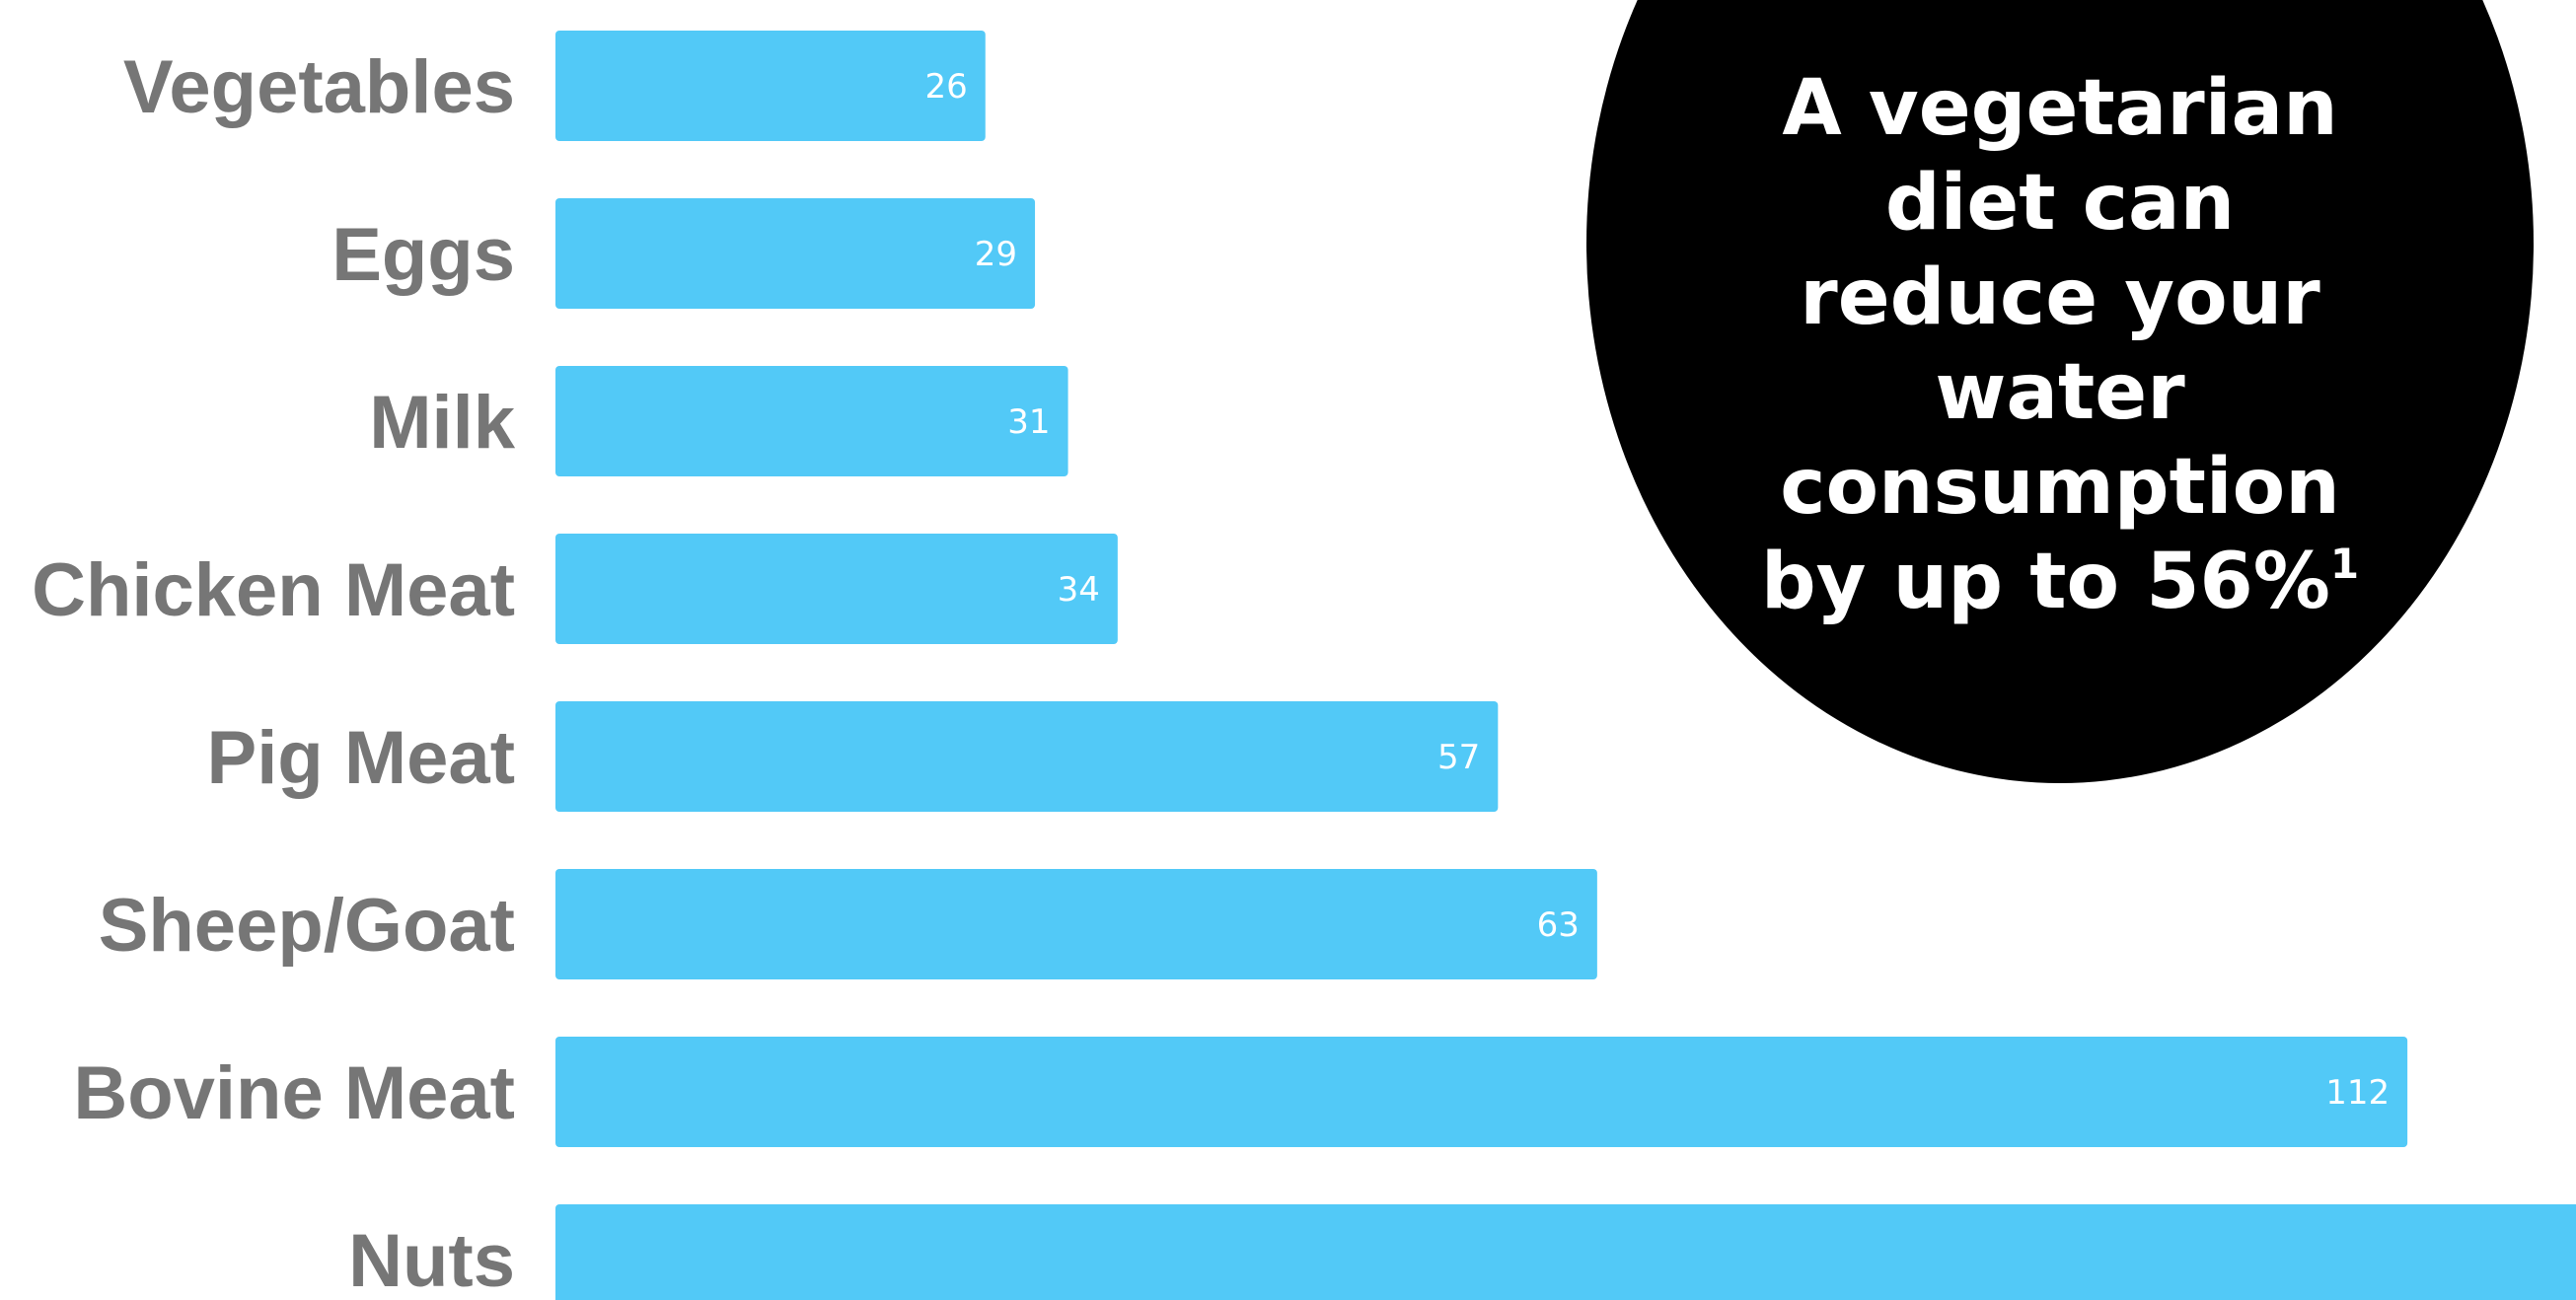 Image resolution: width=2576 pixels, height=1300 pixels. Describe the element at coordinates (1565, 1252) in the screenshot. I see `bar-nuts` at that location.